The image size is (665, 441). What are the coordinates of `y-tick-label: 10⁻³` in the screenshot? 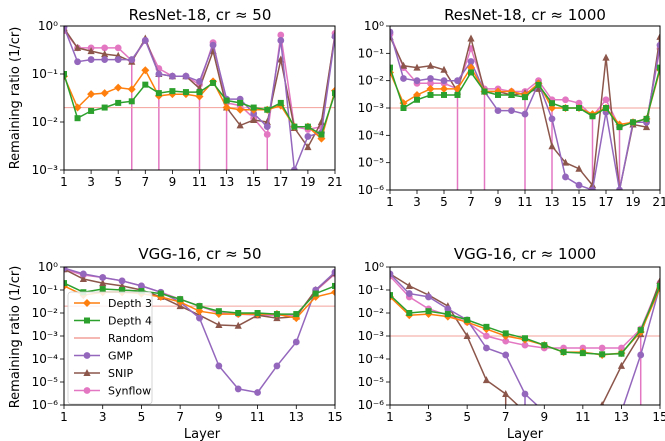 It's located at (371, 336).